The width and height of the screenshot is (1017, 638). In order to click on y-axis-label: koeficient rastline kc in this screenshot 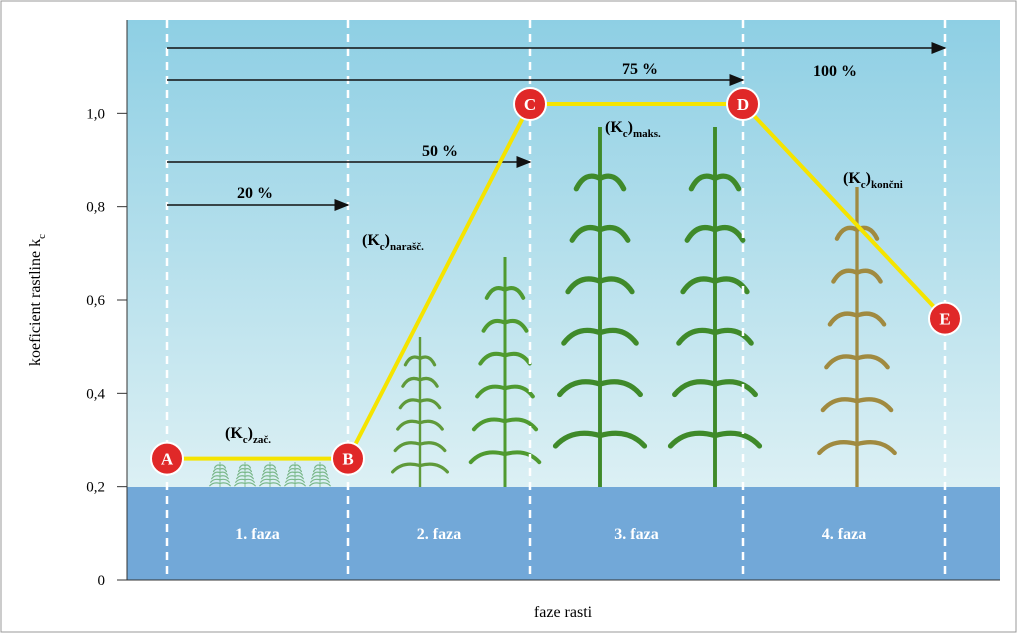, I will do `click(37, 300)`.